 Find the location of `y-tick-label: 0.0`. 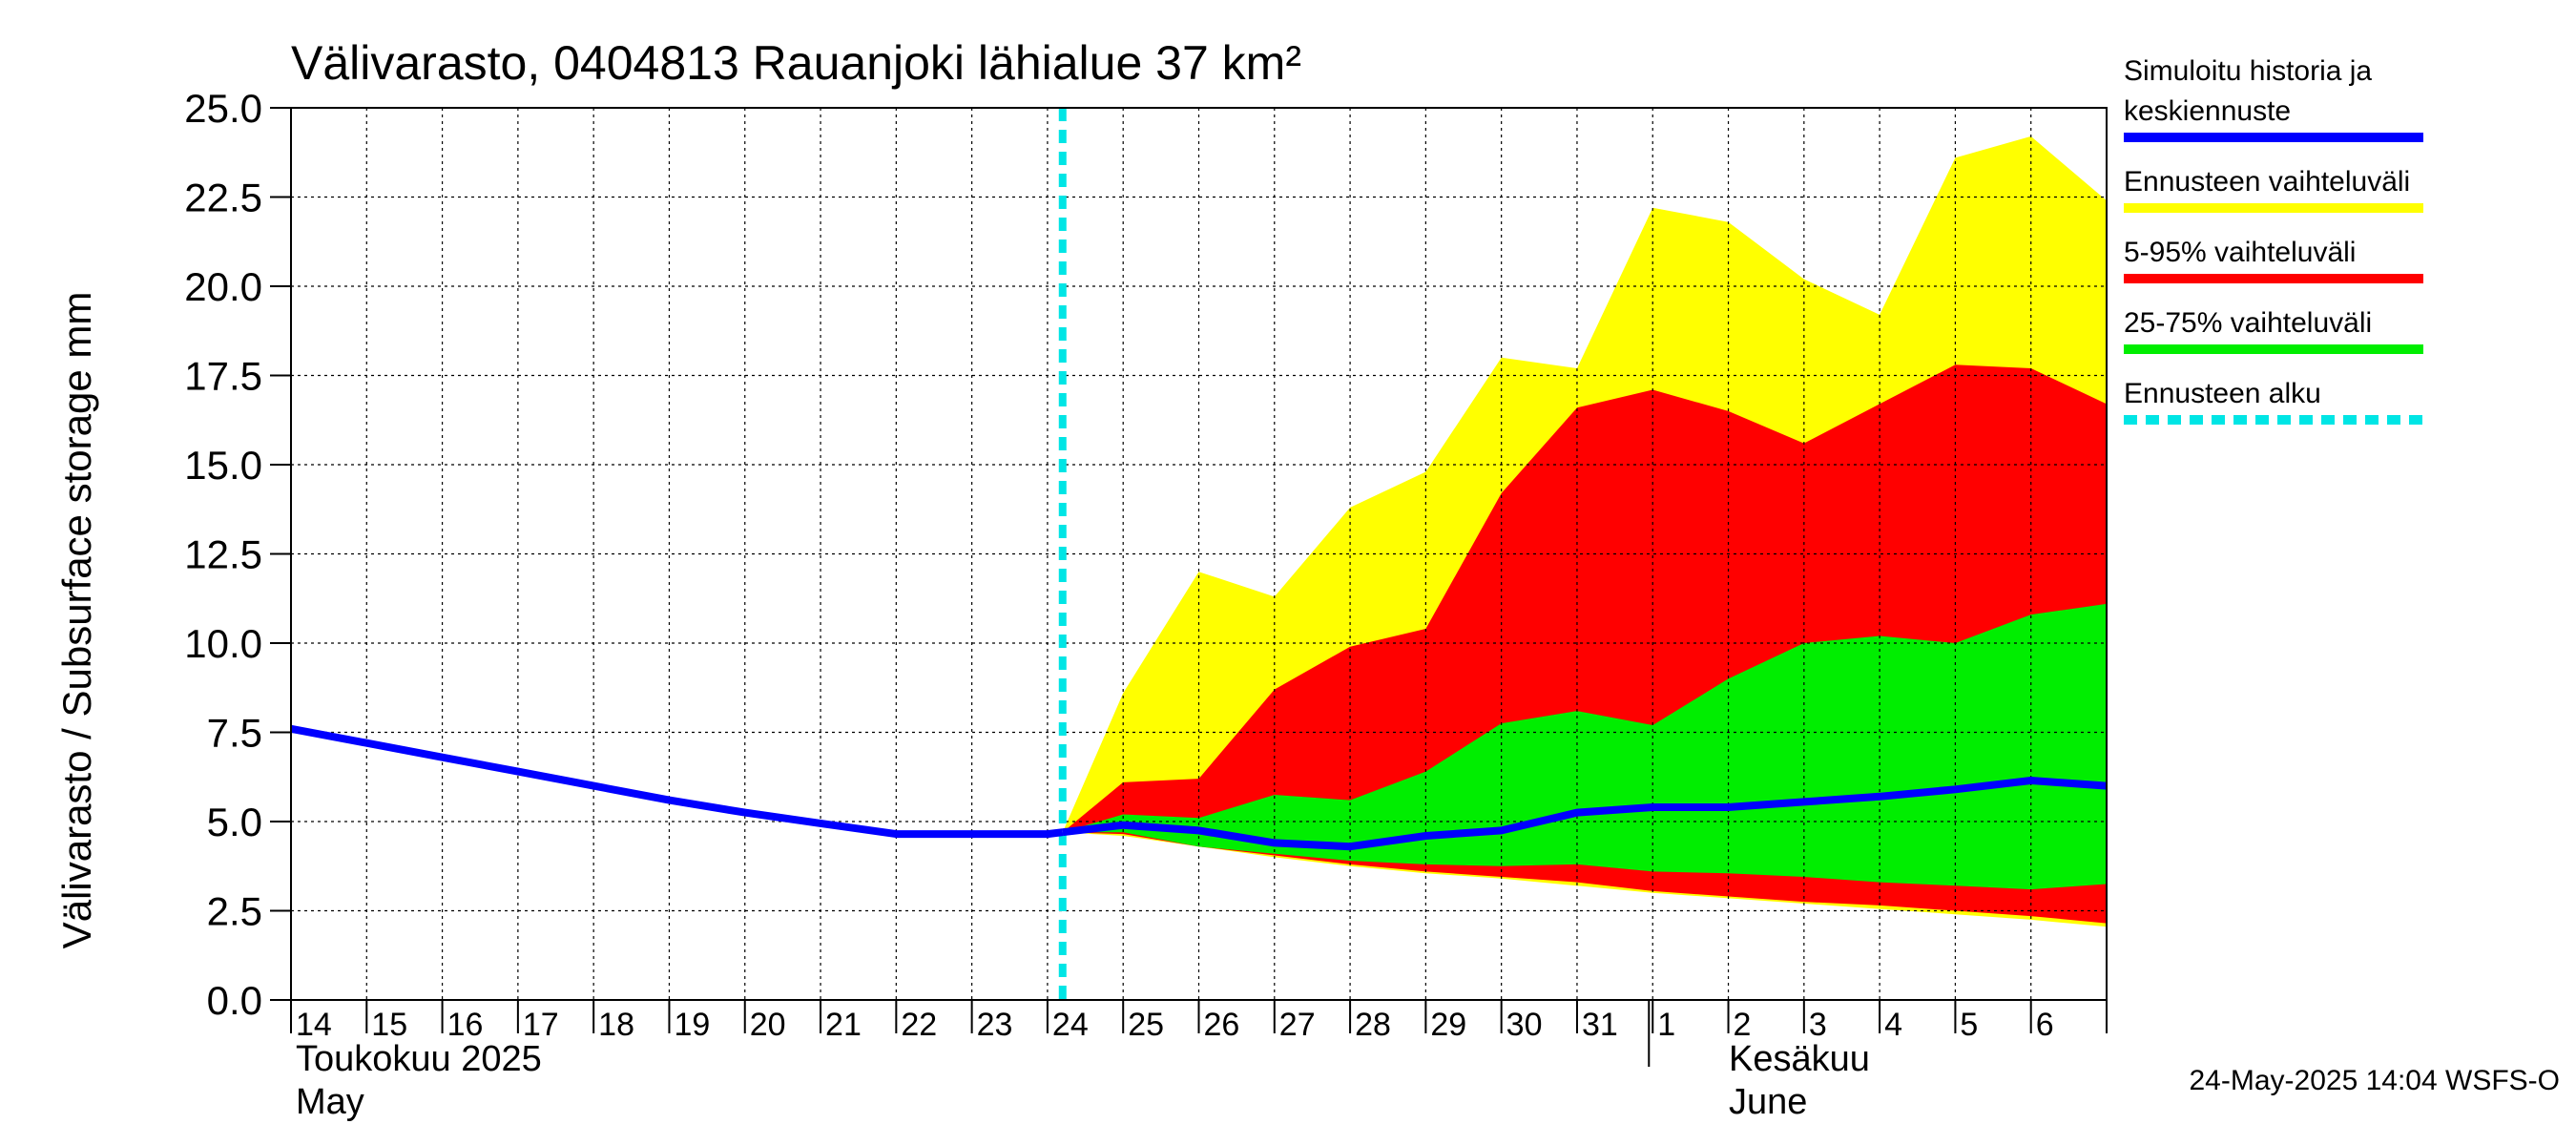

y-tick-label: 0.0 is located at coordinates (234, 1000).